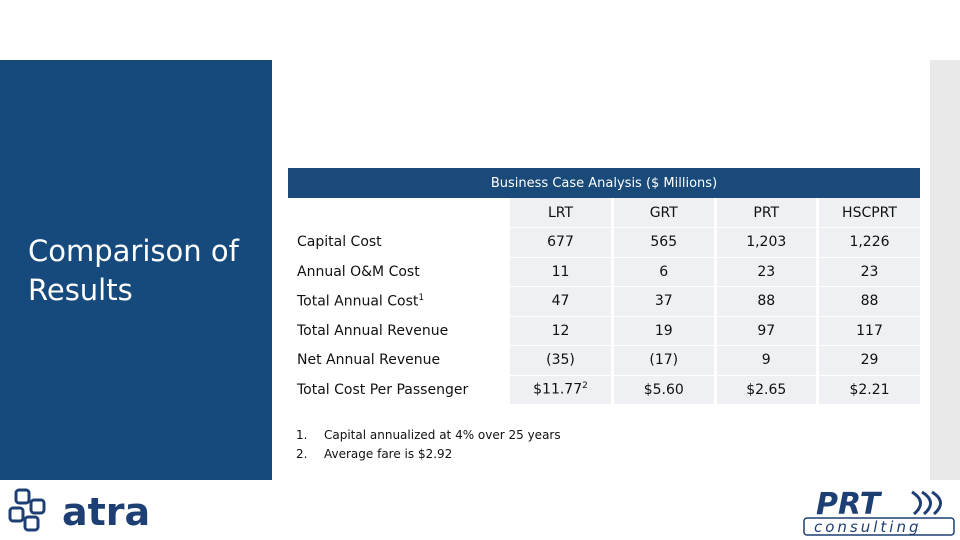 The height and width of the screenshot is (540, 960). What do you see at coordinates (561, 272) in the screenshot?
I see `cell-value: 11` at bounding box center [561, 272].